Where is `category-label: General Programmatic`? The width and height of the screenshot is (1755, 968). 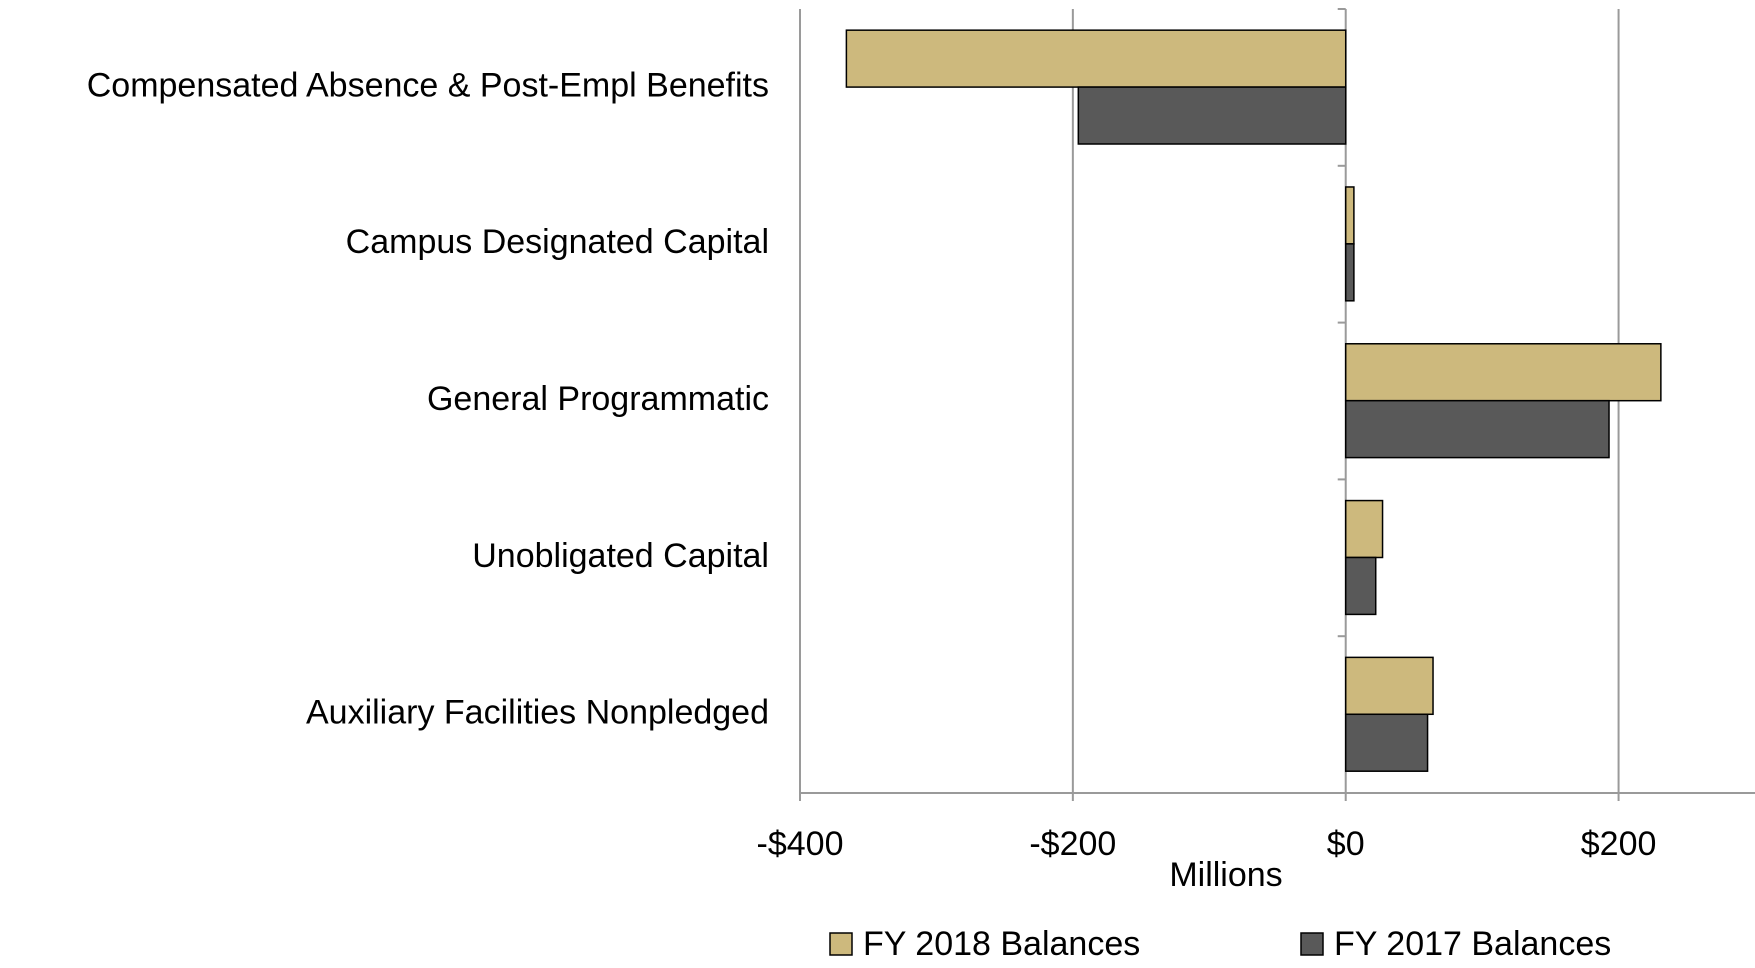 category-label: General Programmatic is located at coordinates (598, 399).